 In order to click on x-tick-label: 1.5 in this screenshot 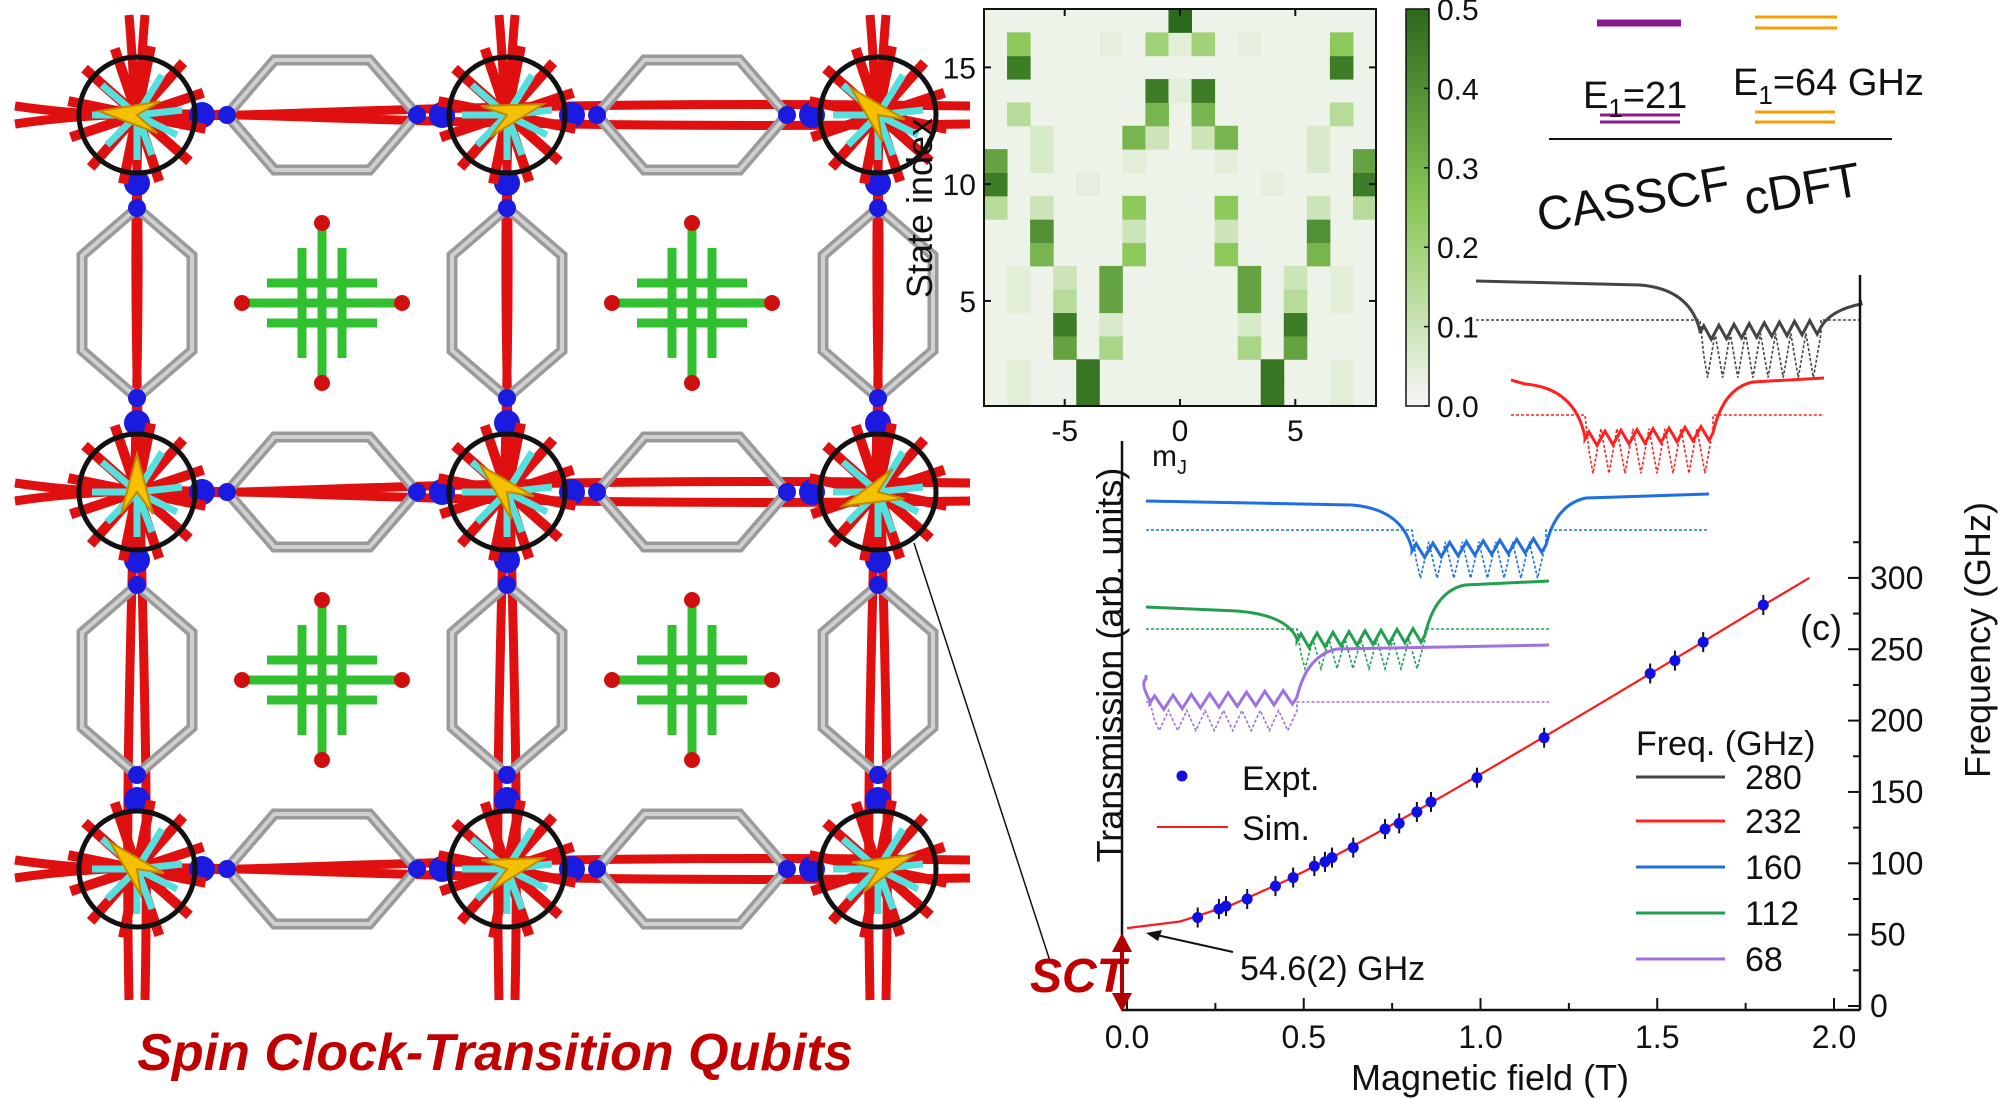, I will do `click(1657, 1037)`.